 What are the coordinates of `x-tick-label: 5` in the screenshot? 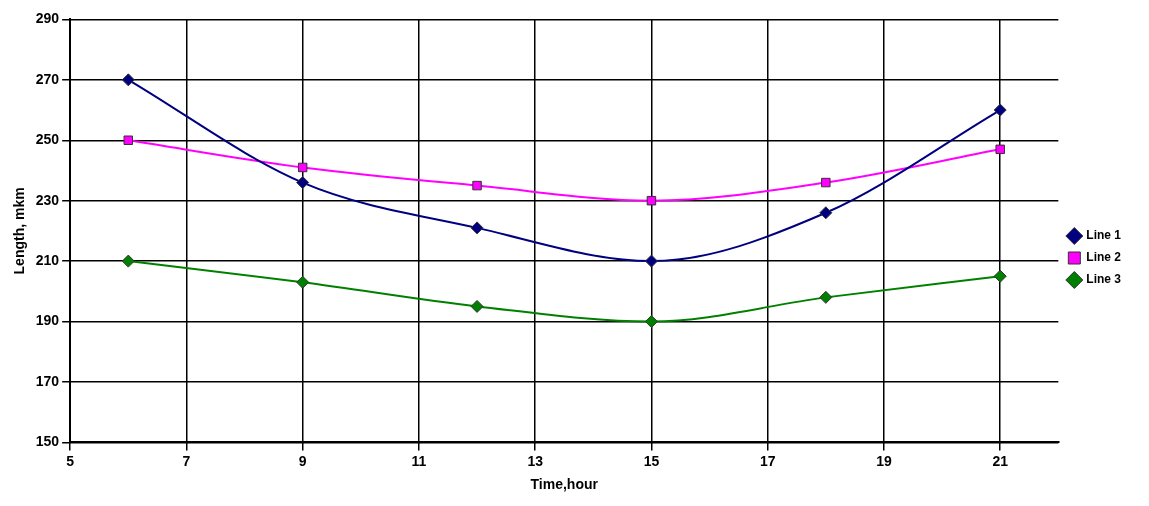 It's located at (70, 460).